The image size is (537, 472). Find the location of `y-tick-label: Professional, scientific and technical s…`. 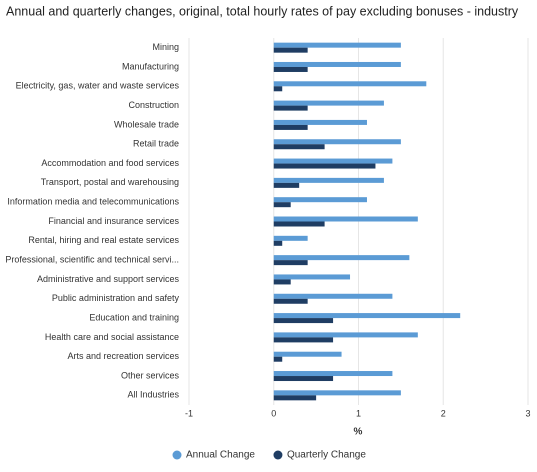

y-tick-label: Professional, scientific and technical s… is located at coordinates (92, 260).